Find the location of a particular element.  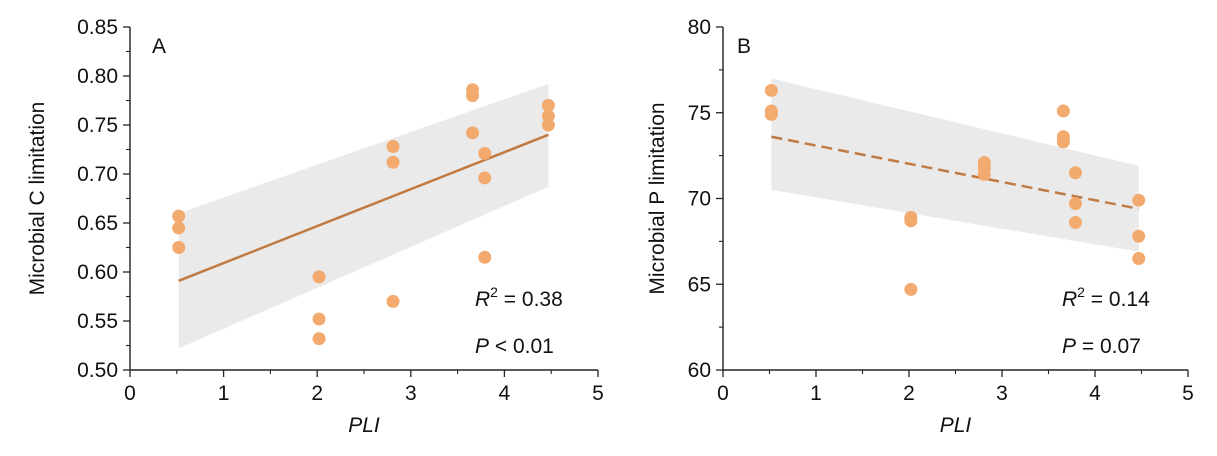

r-squared-annotation: R2 = 0.38 is located at coordinates (519, 297).